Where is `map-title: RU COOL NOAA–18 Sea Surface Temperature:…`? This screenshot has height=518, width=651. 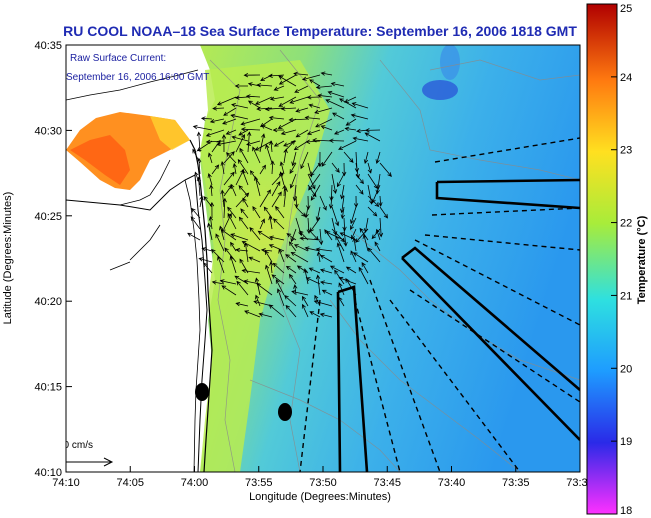
map-title: RU COOL NOAA–18 Sea Surface Temperature:… is located at coordinates (320, 31).